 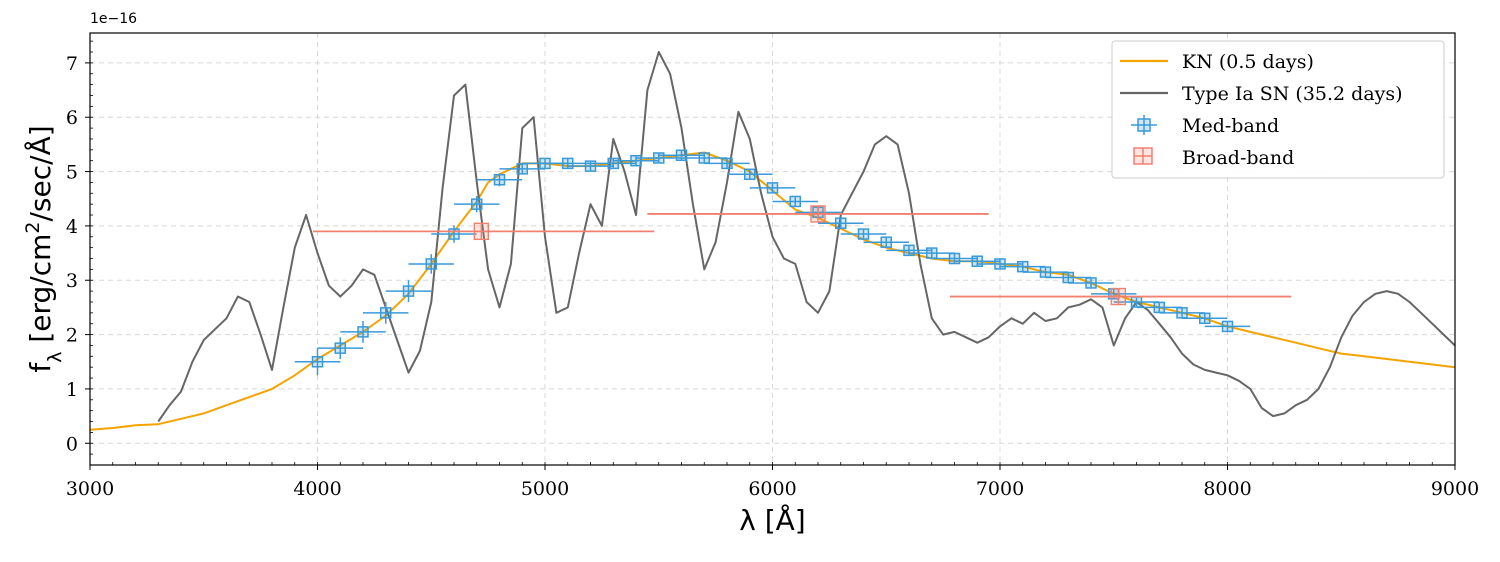 I want to click on y-offset-label: 1e−16, so click(x=113, y=19).